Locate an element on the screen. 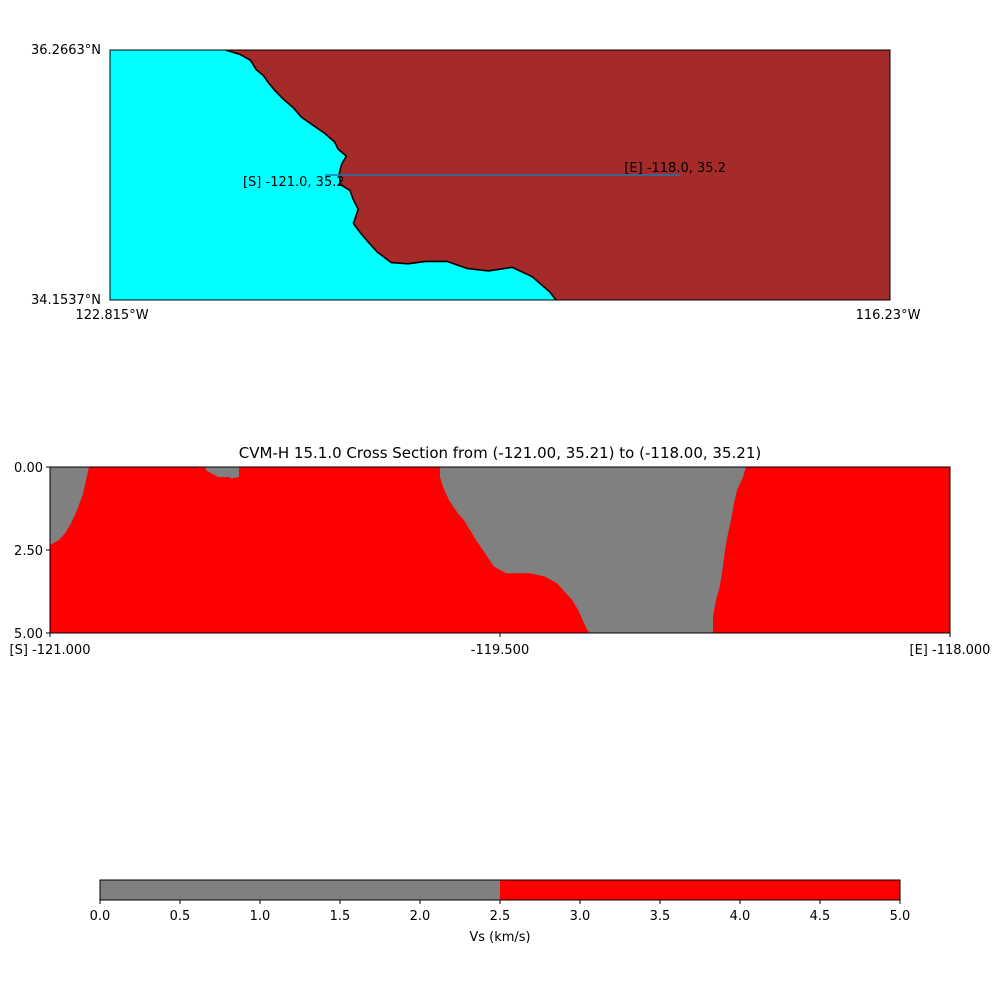  y-axis: 0.00 2.50 5.00 is located at coordinates (32, 551).